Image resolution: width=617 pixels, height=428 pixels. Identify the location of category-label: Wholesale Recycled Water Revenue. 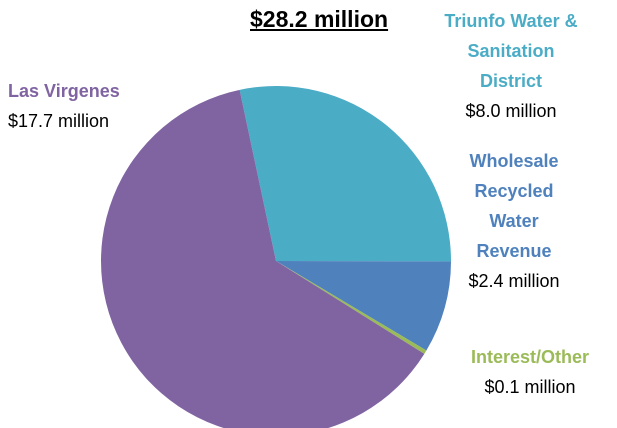
(514, 206).